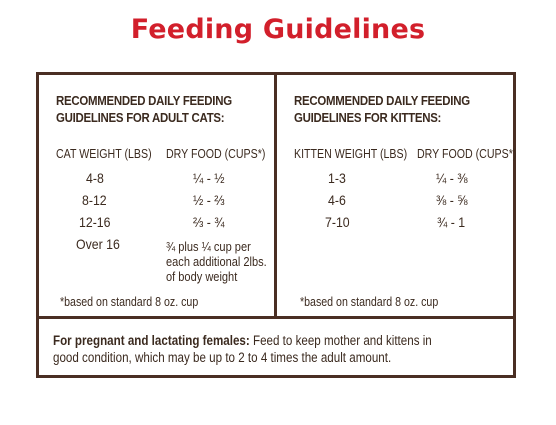  I want to click on adult-col-food: DRY FOOD (CUPS*), so click(216, 154).